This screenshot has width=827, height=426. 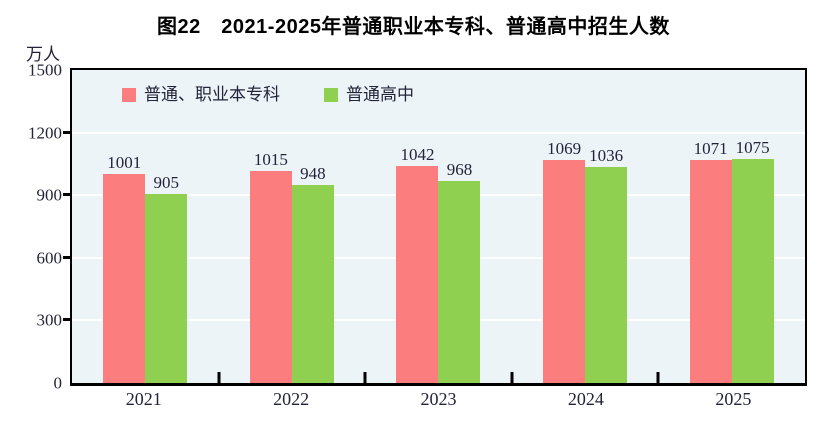 I want to click on y-tick-label: 900, so click(x=49, y=195).